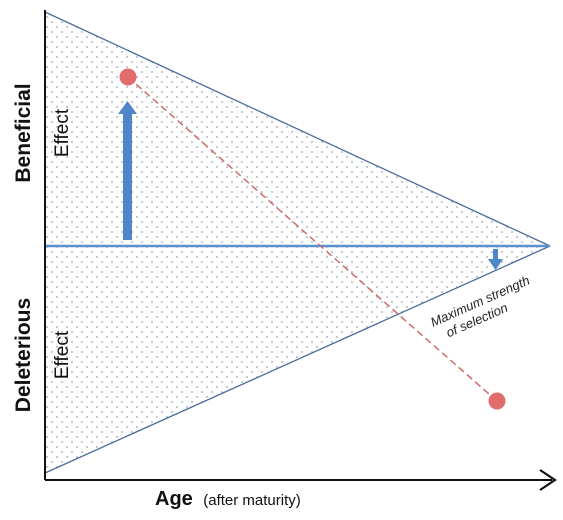 The height and width of the screenshot is (520, 563). I want to click on x-axis-label-sub: (after maturity), so click(252, 500).